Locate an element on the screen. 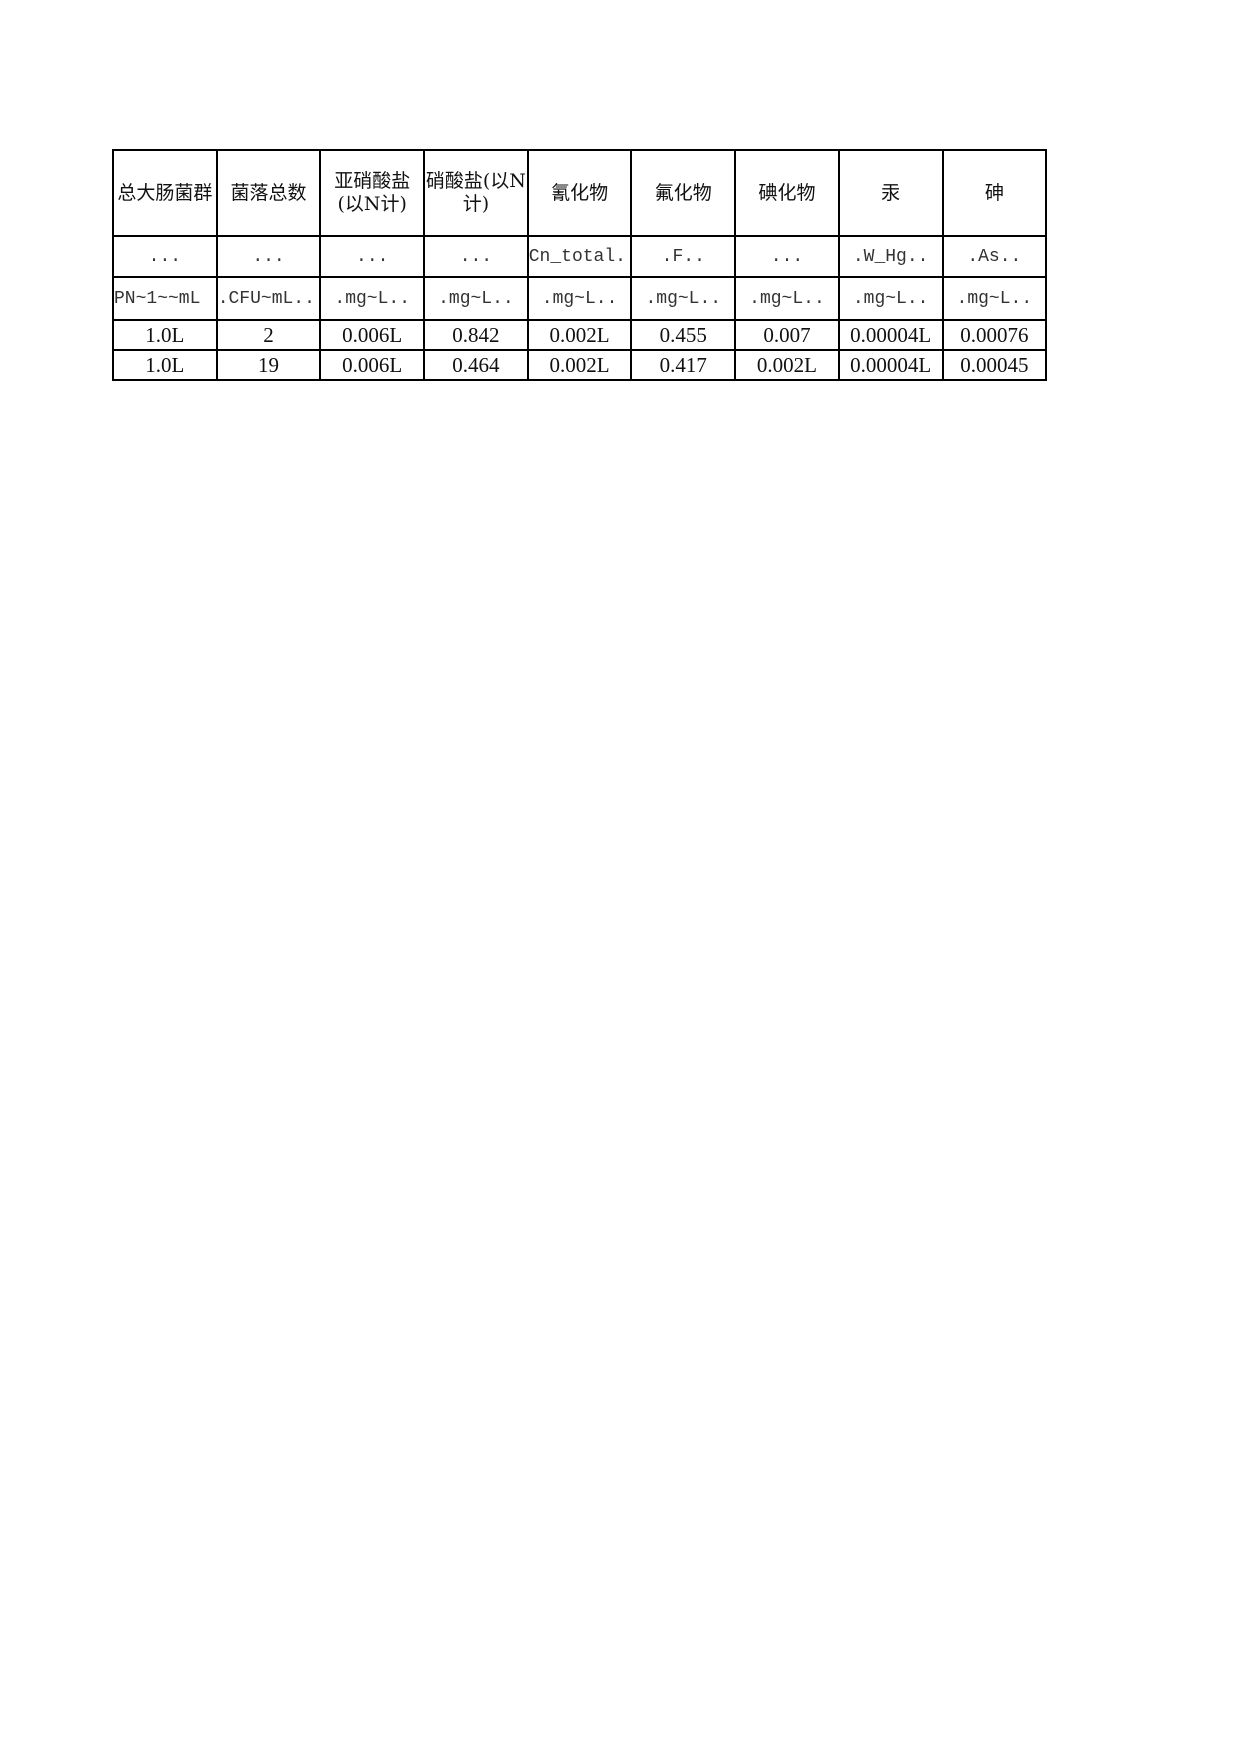  header-cell: 亚硝酸盐(以N计) is located at coordinates (372, 193).